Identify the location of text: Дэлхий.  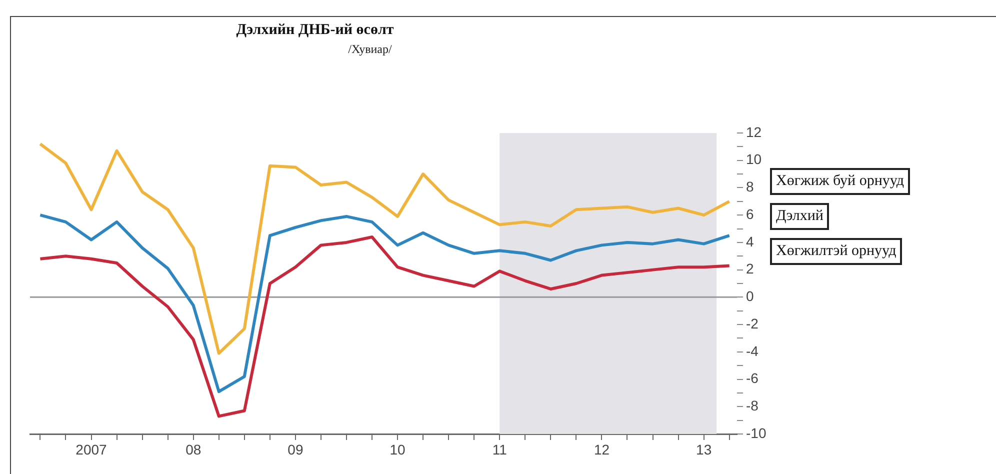
(800, 216).